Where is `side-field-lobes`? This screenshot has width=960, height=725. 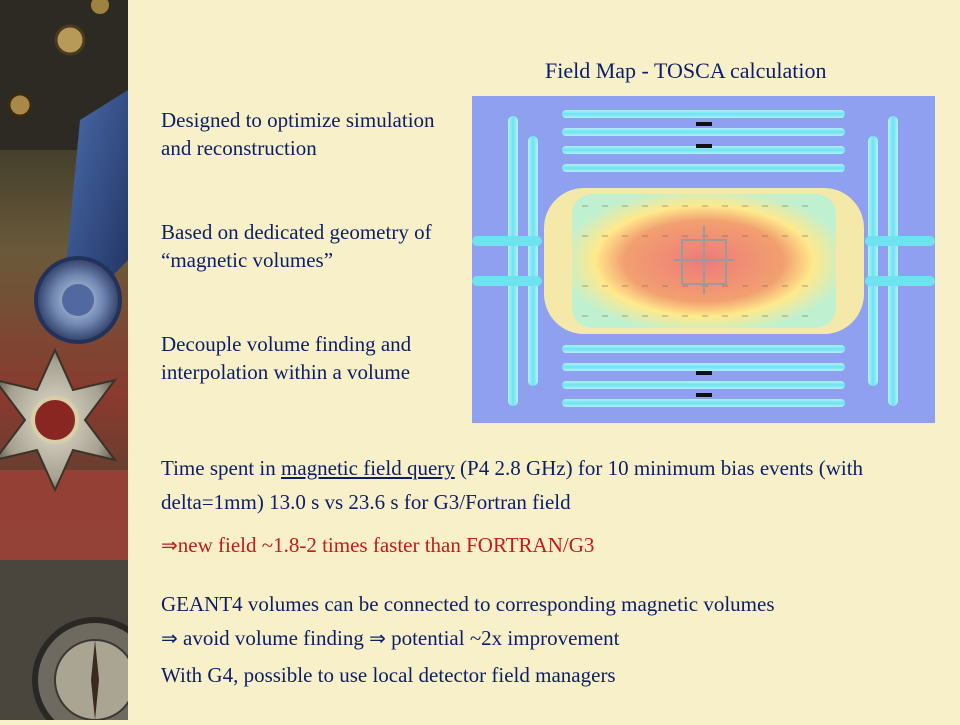 side-field-lobes is located at coordinates (703, 261).